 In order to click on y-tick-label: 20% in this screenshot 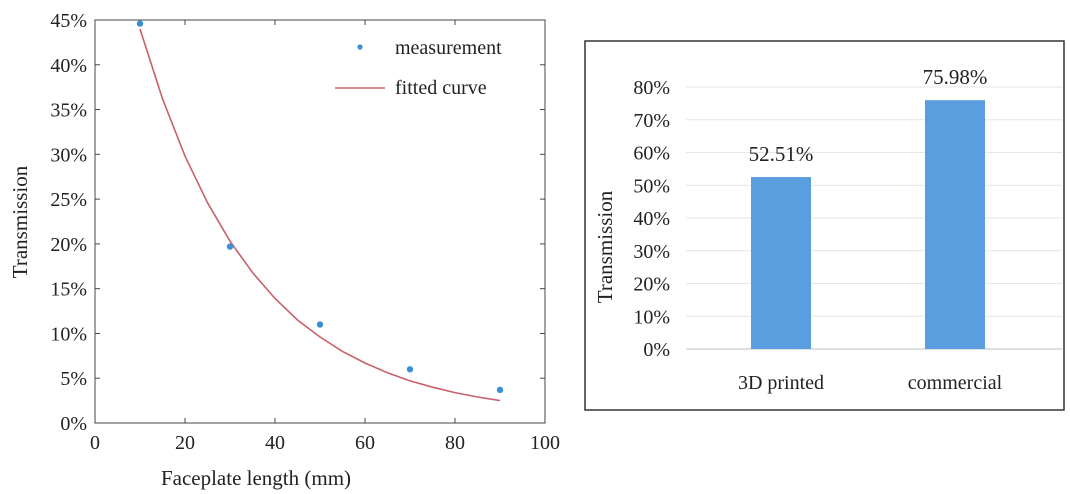, I will do `click(68, 245)`.